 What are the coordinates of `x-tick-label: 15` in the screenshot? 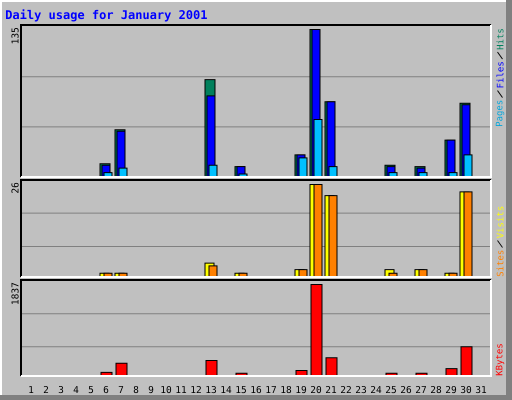 It's located at (241, 390).